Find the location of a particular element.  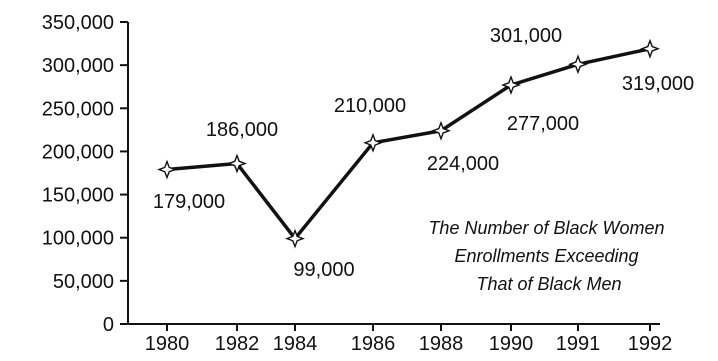

data-label: 224,000 is located at coordinates (463, 164).